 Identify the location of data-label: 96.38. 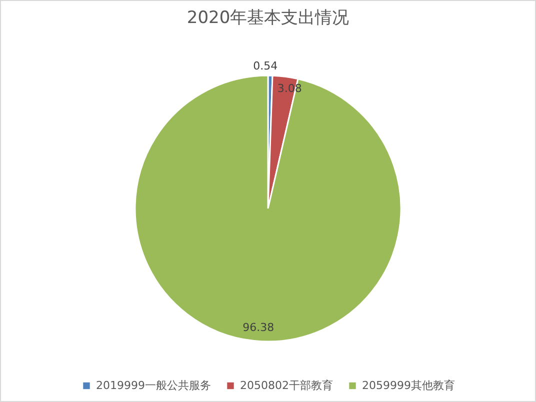
(258, 327).